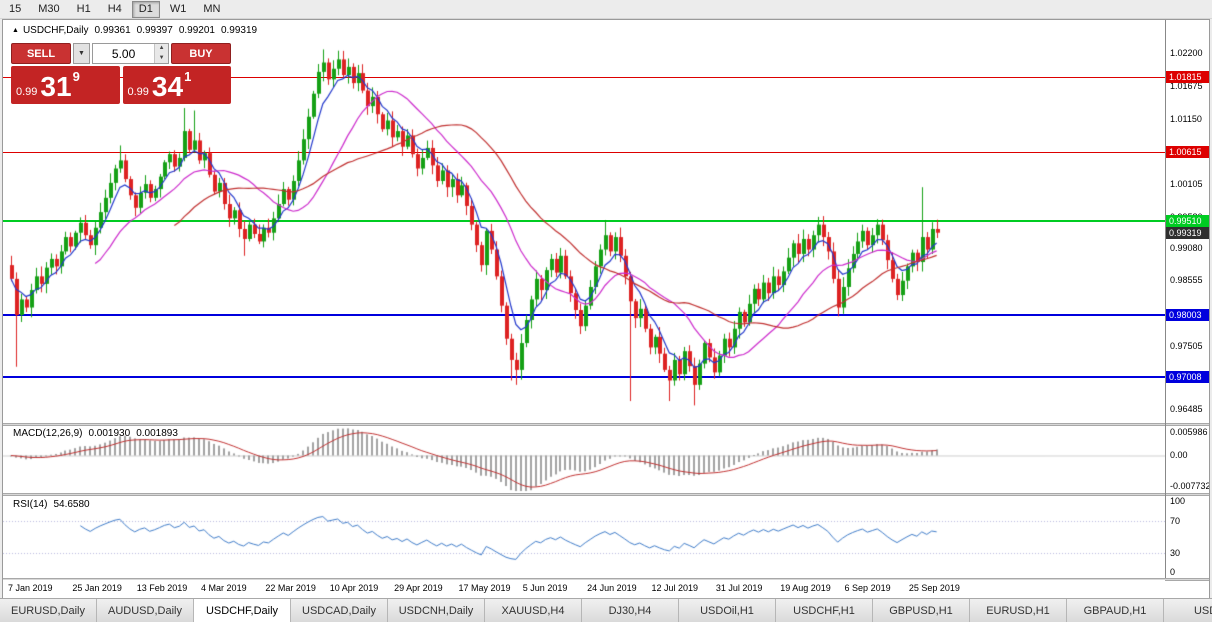 Image resolution: width=1212 pixels, height=622 pixels. I want to click on price-level-badge-1.00615: 1.00615, so click(1187, 151).